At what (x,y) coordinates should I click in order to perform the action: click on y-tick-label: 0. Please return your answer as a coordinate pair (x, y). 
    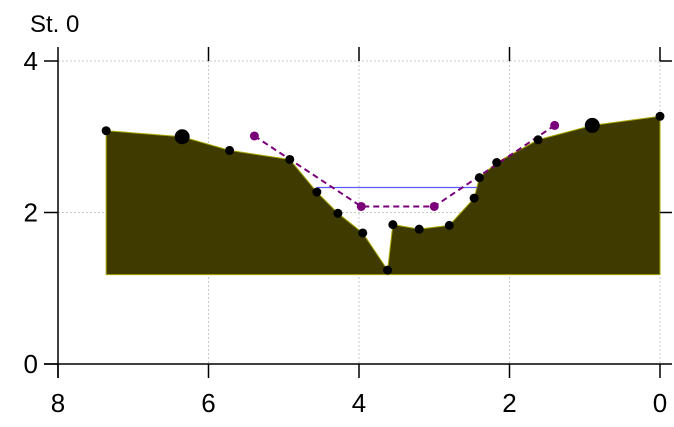
    Looking at the image, I should click on (31, 364).